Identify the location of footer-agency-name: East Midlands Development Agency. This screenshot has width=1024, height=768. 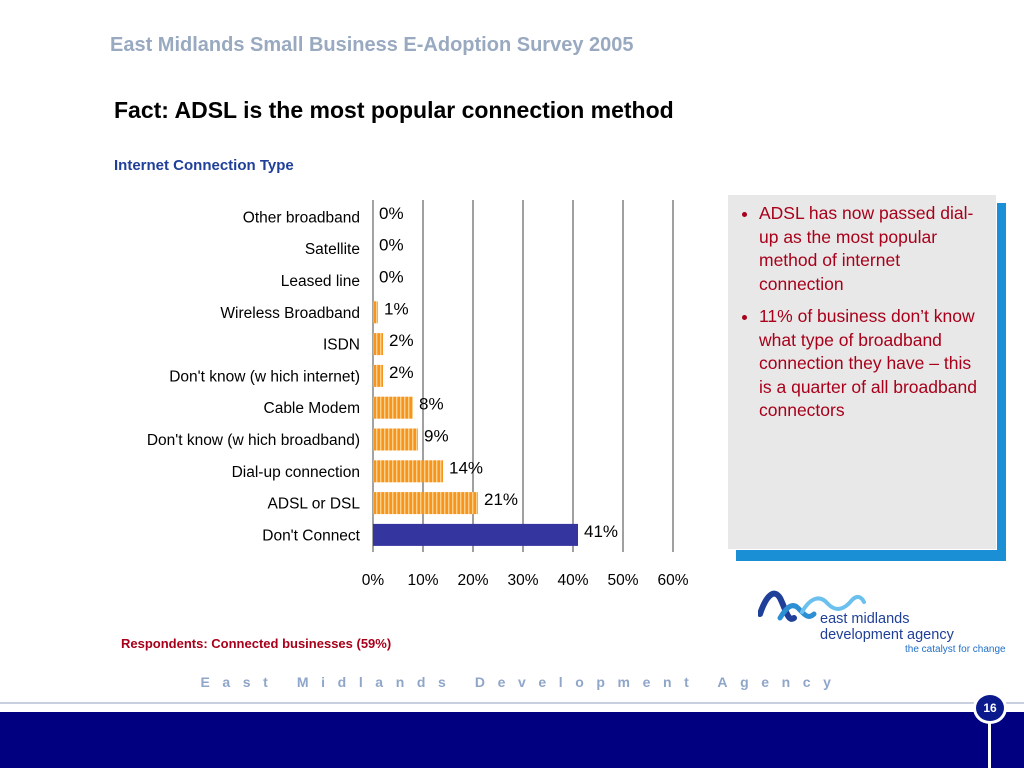
(522, 682).